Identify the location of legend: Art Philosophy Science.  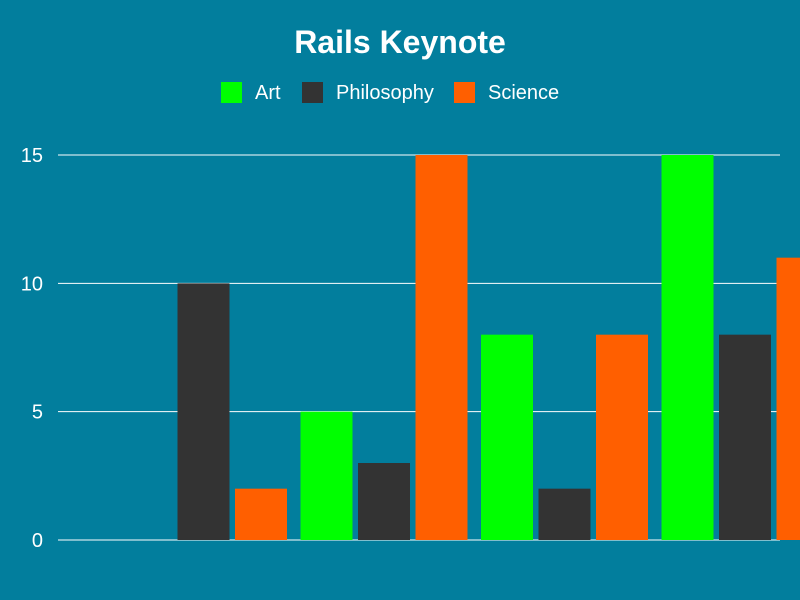
(390, 93).